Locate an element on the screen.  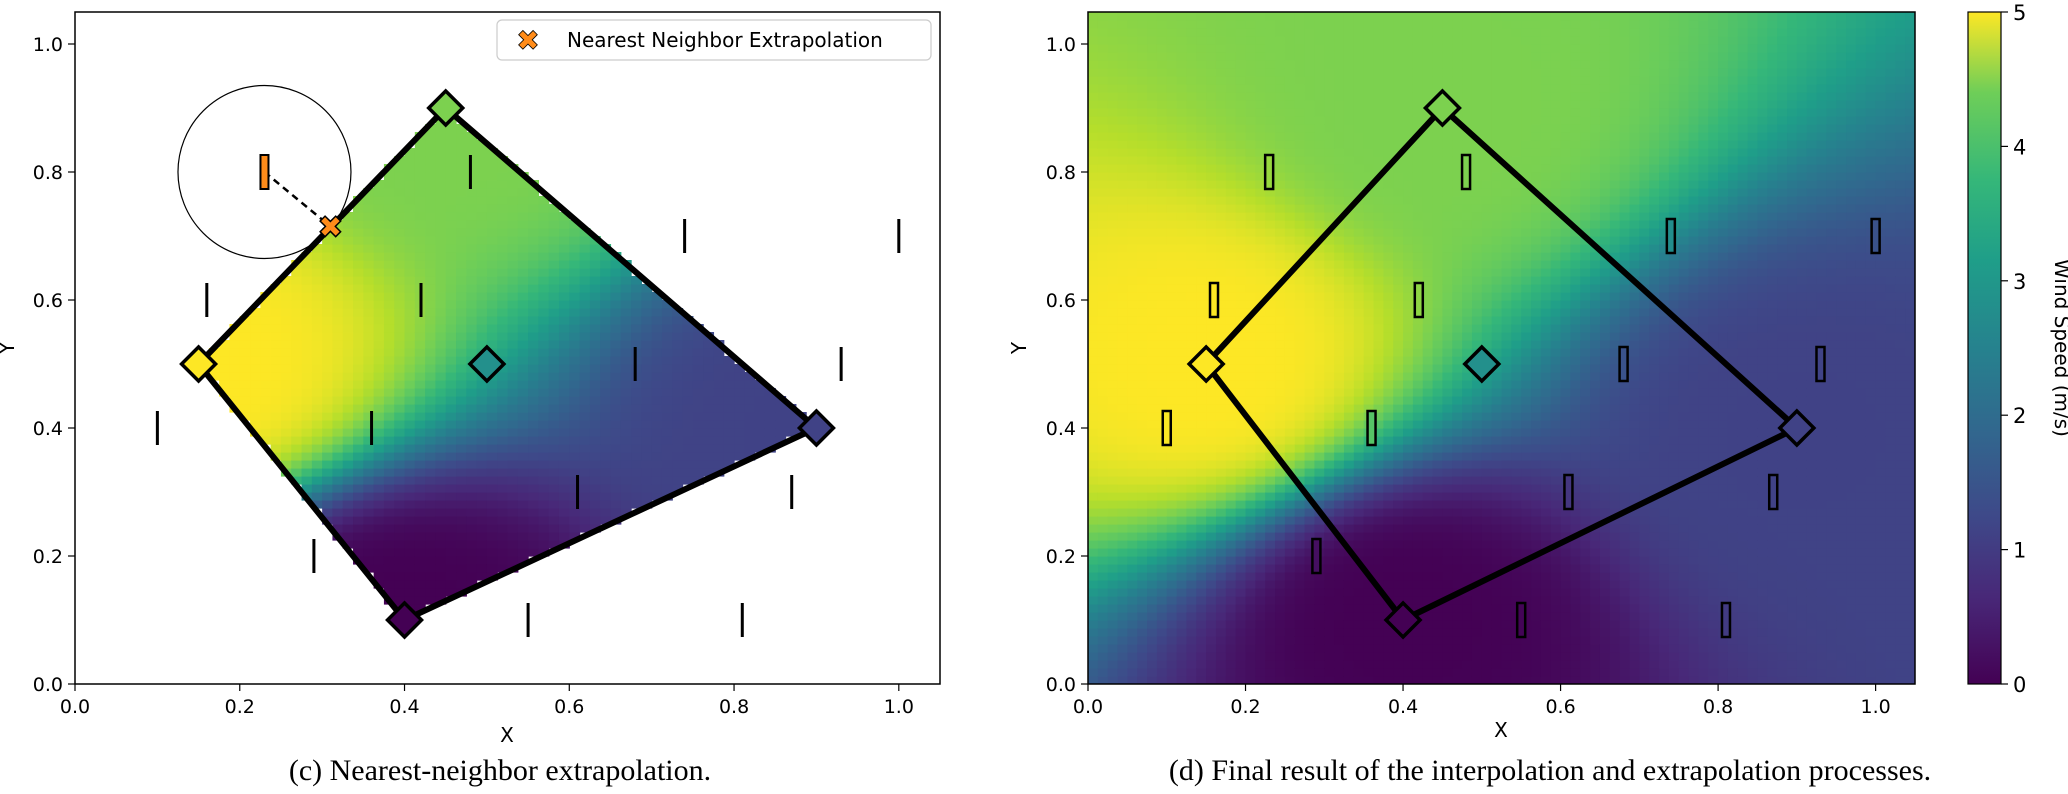
station-diamond is located at coordinates (816, 428).